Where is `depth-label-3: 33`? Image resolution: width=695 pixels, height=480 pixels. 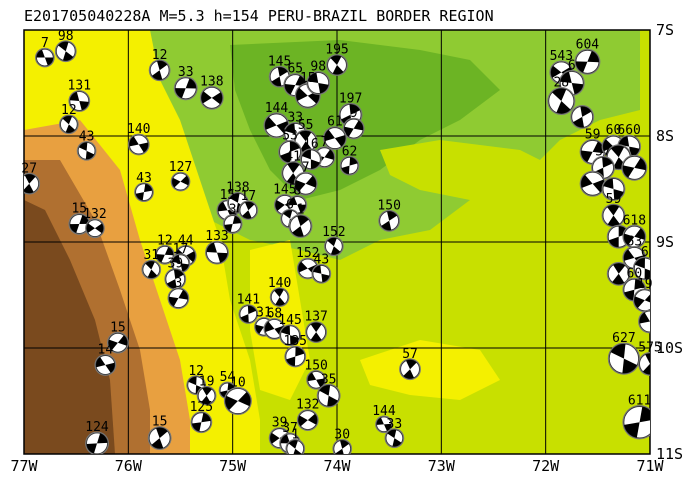 depth-label-3: 33 is located at coordinates (186, 72).